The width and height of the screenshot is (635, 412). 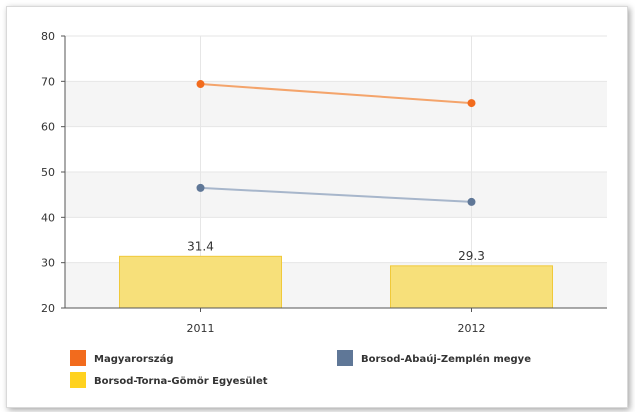 I want to click on y-tick-label: 20, so click(x=48, y=308).